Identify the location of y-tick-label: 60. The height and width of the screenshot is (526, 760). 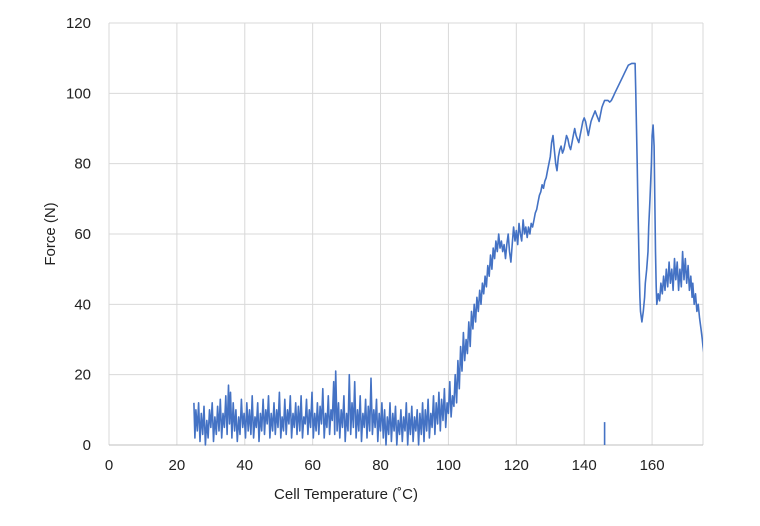
(82, 234).